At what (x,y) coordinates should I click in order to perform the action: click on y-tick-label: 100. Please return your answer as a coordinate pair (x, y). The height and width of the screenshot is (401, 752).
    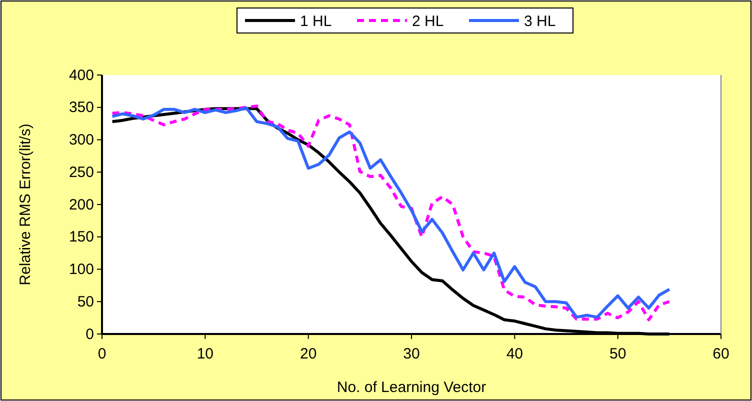
    Looking at the image, I should click on (81, 269).